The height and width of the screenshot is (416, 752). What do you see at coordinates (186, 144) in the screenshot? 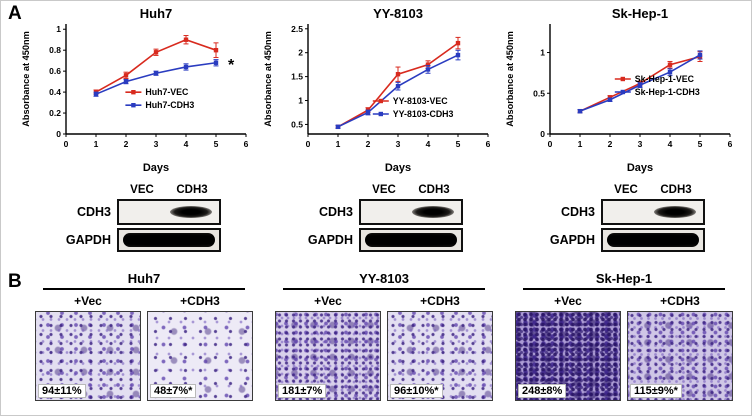
I see `svg-text: 4` at bounding box center [186, 144].